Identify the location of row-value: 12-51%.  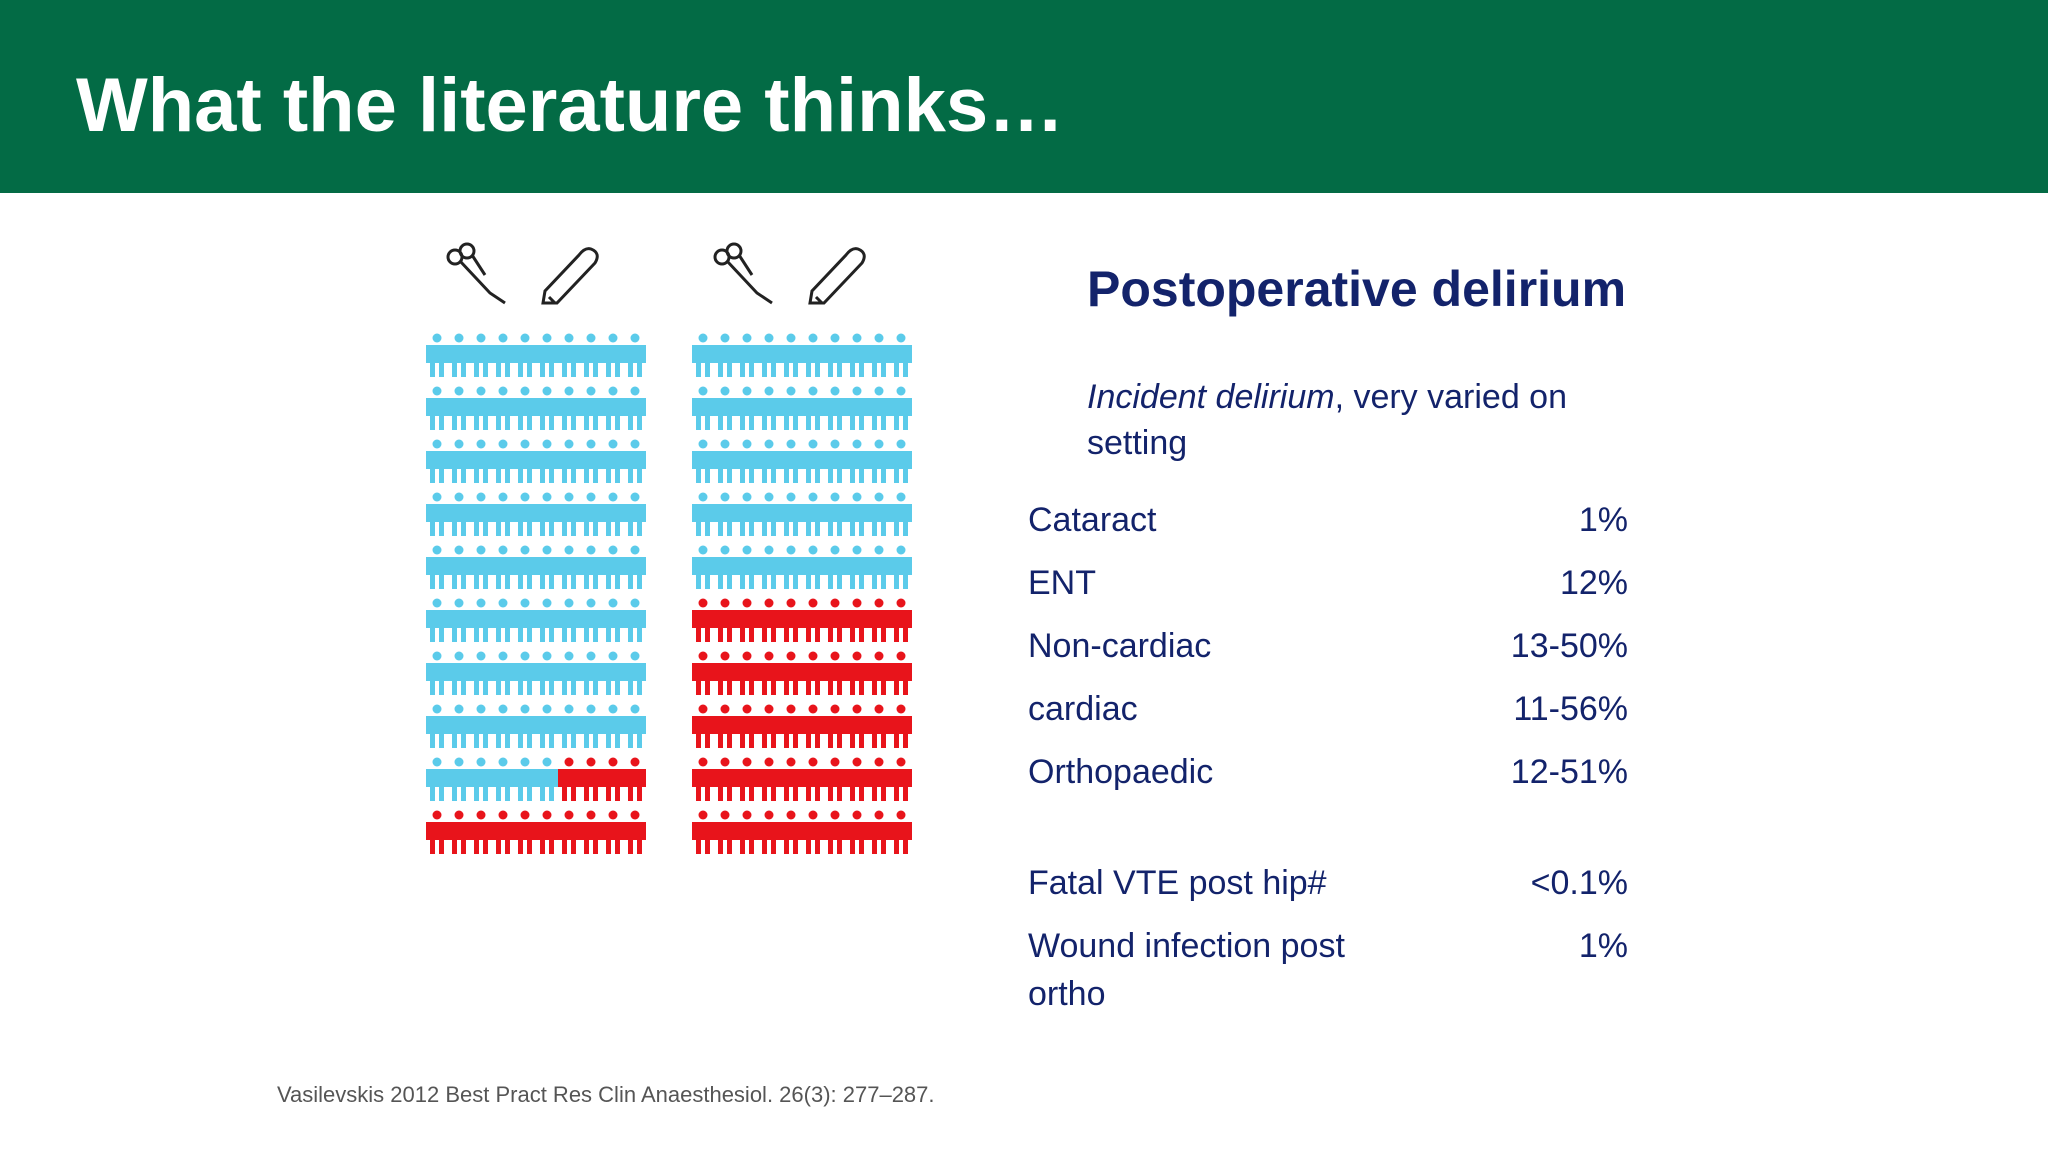
(1569, 772).